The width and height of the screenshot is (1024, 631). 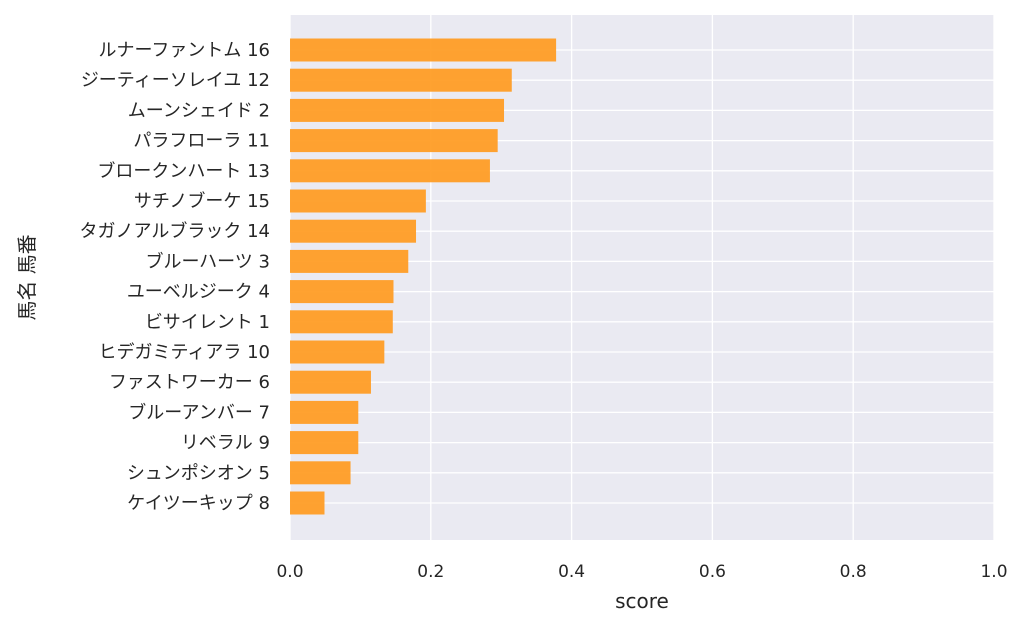 I want to click on y-tick-label: ヒデガミティアラ 10, so click(x=184, y=352).